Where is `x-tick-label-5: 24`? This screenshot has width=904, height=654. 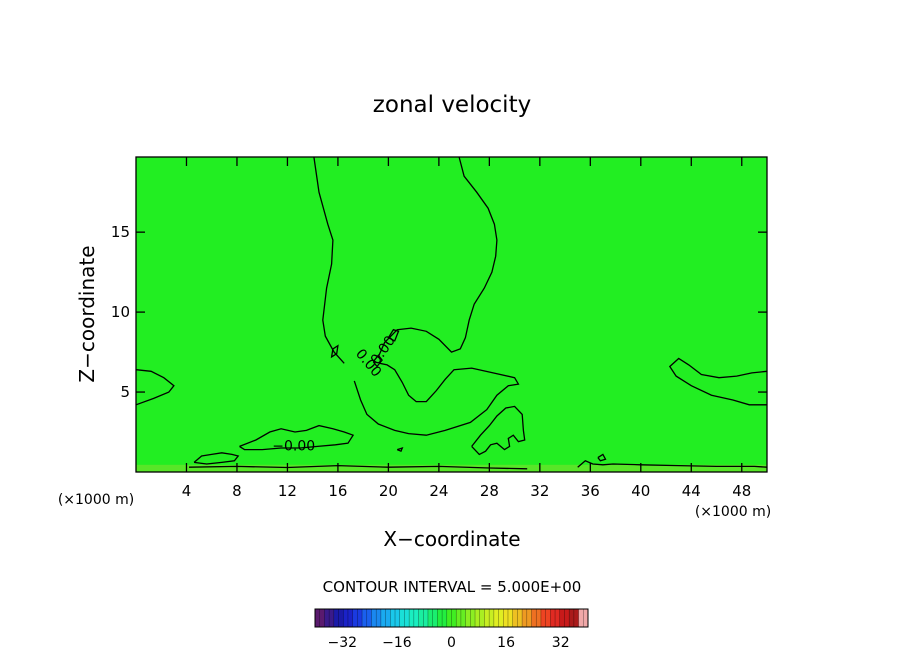 x-tick-label-5: 24 is located at coordinates (438, 491).